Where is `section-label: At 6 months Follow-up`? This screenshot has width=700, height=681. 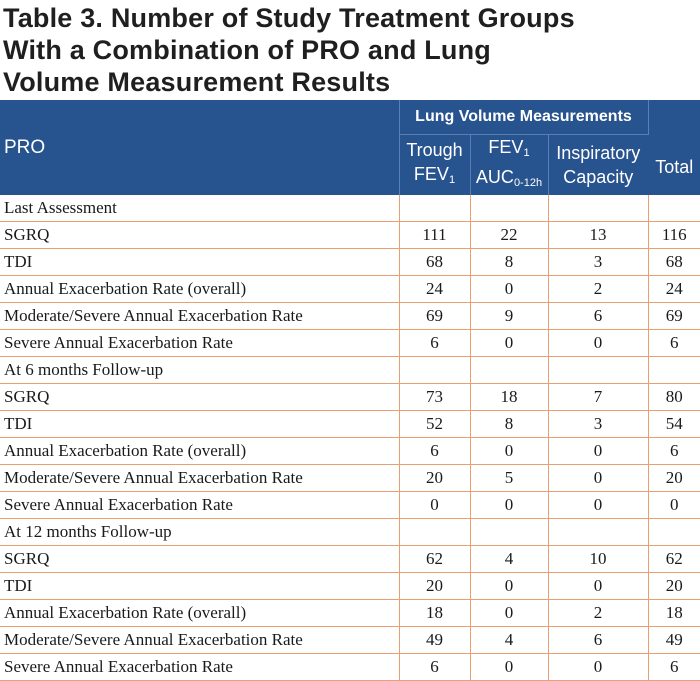
section-label: At 6 months Follow-up is located at coordinates (200, 370).